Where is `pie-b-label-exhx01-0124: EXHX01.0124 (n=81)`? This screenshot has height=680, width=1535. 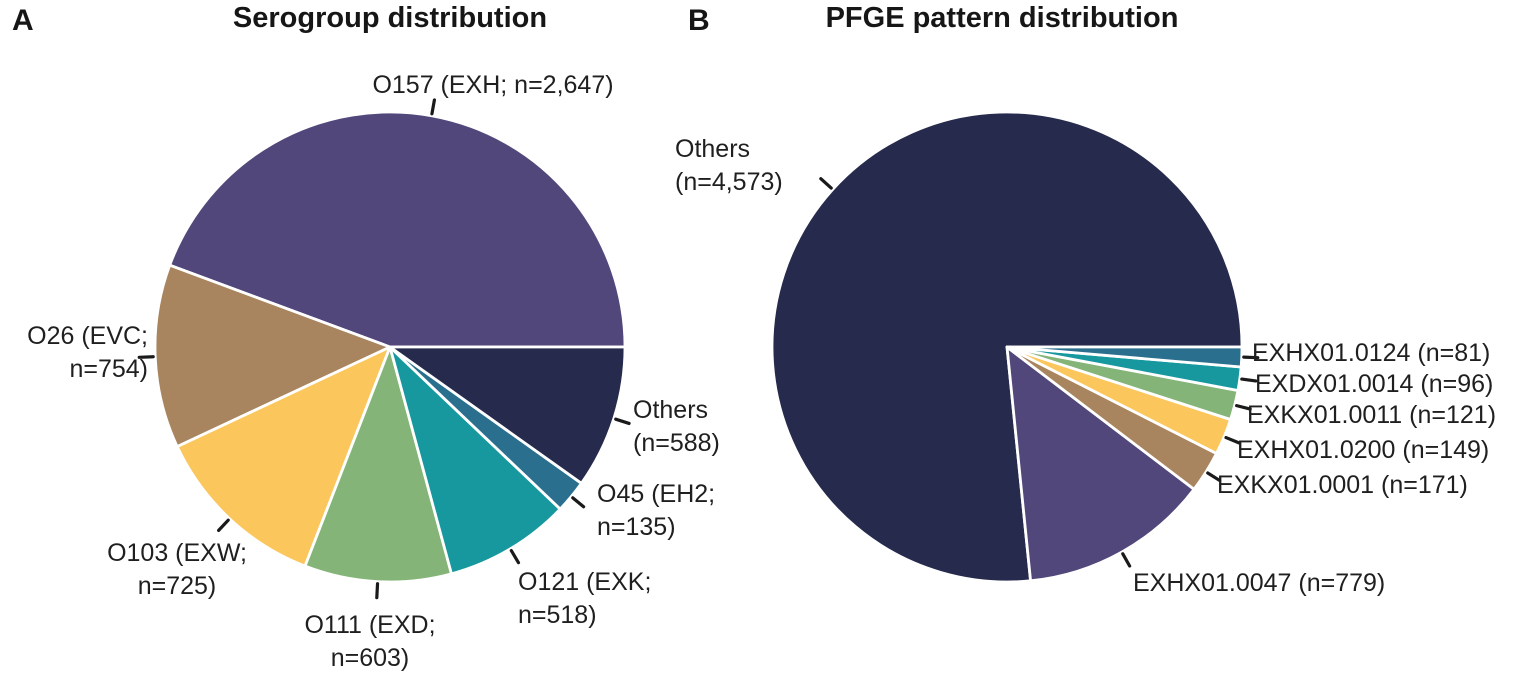
pie-b-label-exhx01-0124: EXHX01.0124 (n=81) is located at coordinates (1371, 353).